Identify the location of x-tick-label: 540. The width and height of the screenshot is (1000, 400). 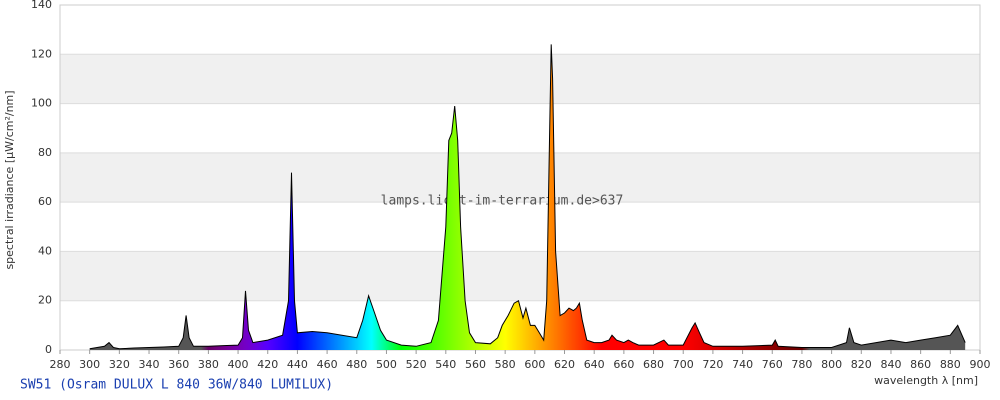
(445, 364).